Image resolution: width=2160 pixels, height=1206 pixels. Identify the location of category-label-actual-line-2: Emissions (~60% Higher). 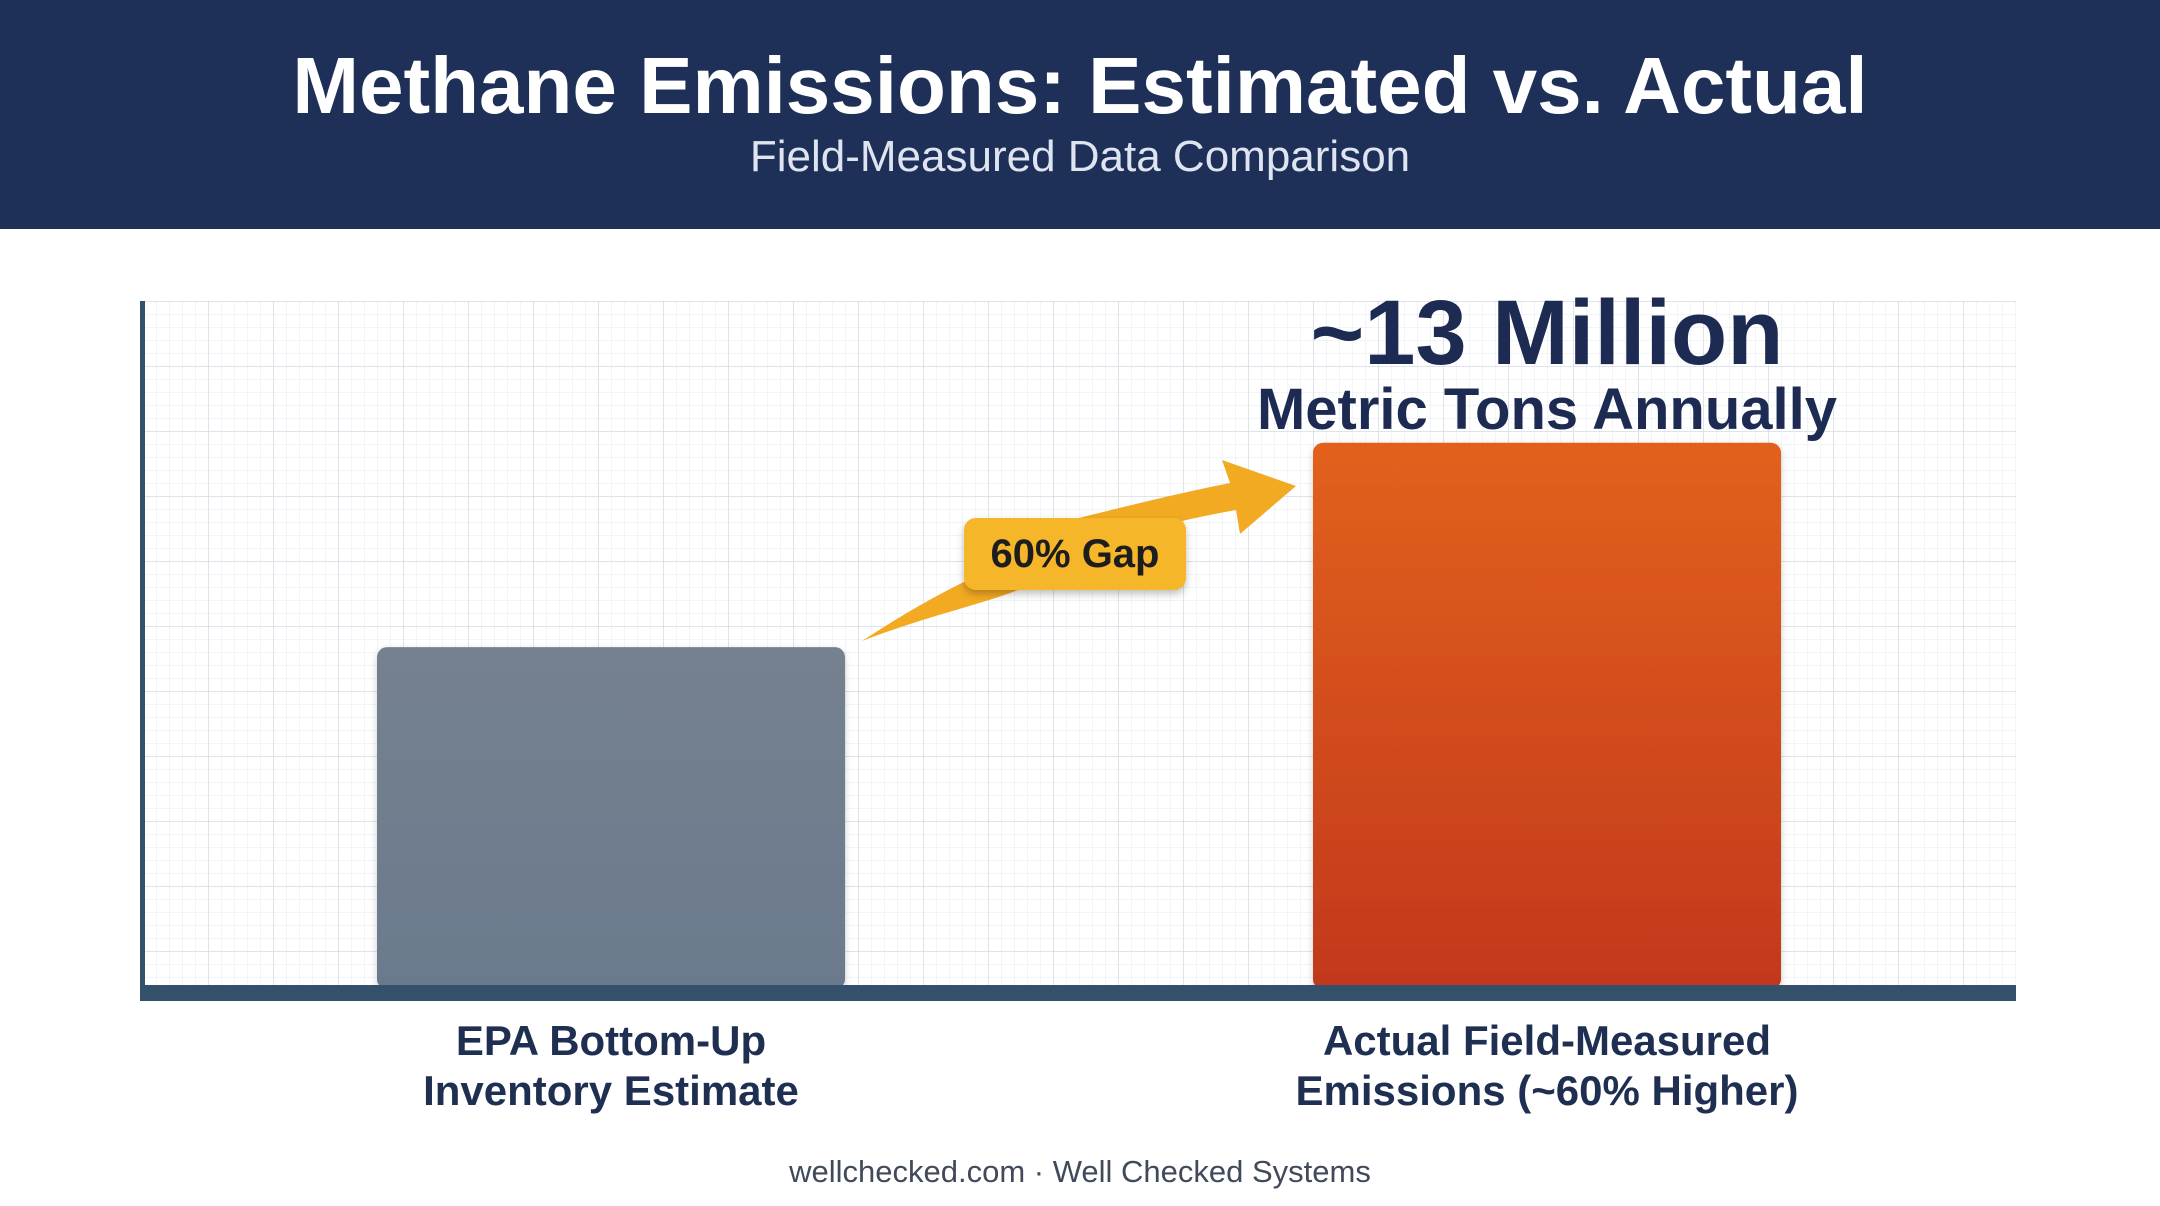
(1547, 1090).